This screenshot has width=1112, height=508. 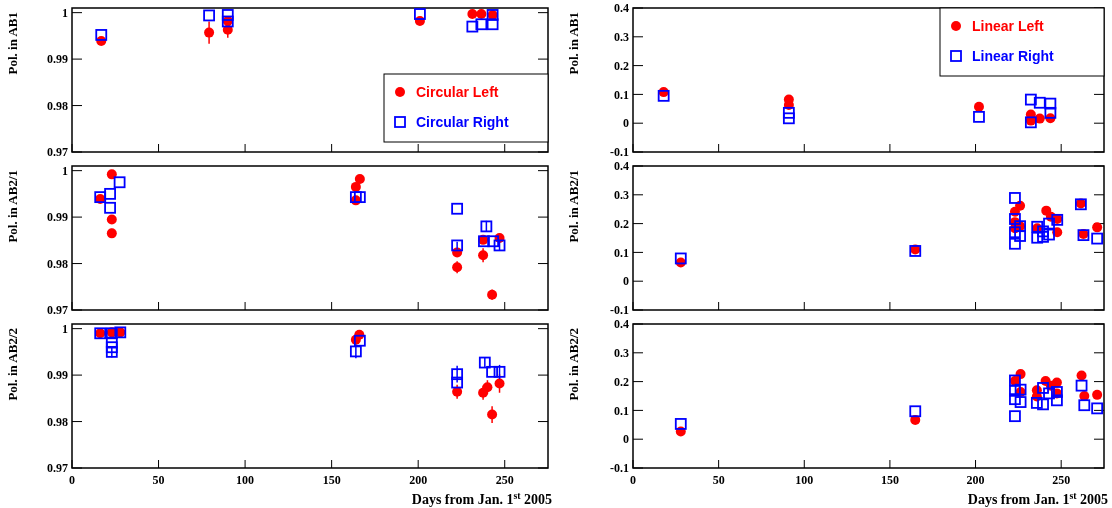 What do you see at coordinates (1013, 55) in the screenshot?
I see `legend-label: Linear Right` at bounding box center [1013, 55].